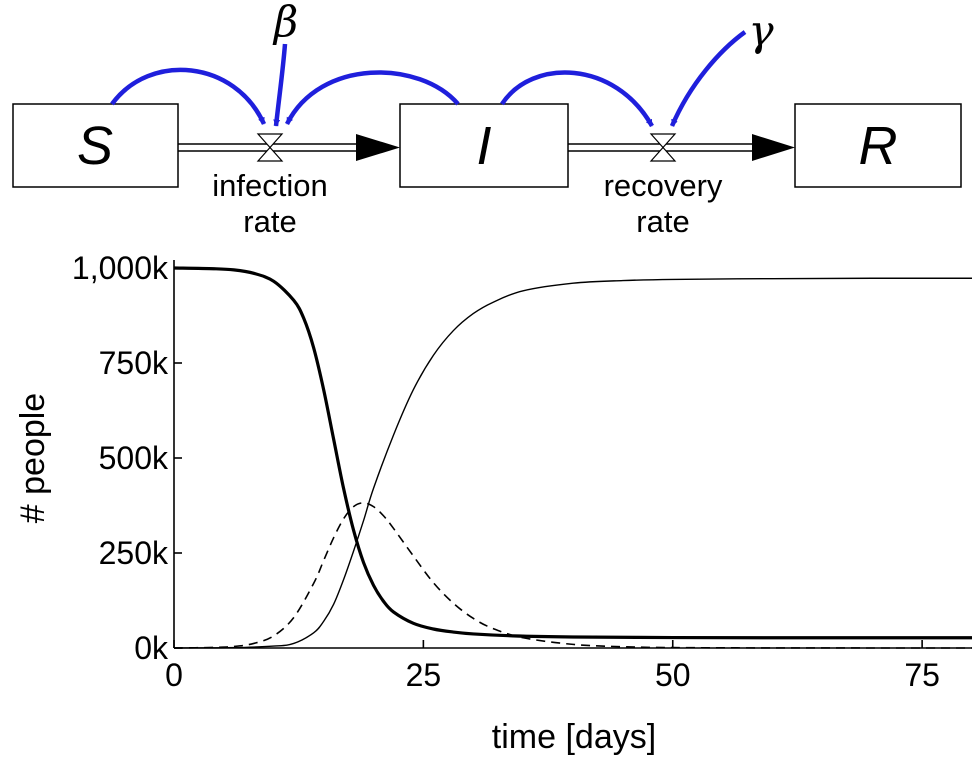 This screenshot has height=761, width=976. I want to click on y-tick-label: 1,000k, so click(120, 268).